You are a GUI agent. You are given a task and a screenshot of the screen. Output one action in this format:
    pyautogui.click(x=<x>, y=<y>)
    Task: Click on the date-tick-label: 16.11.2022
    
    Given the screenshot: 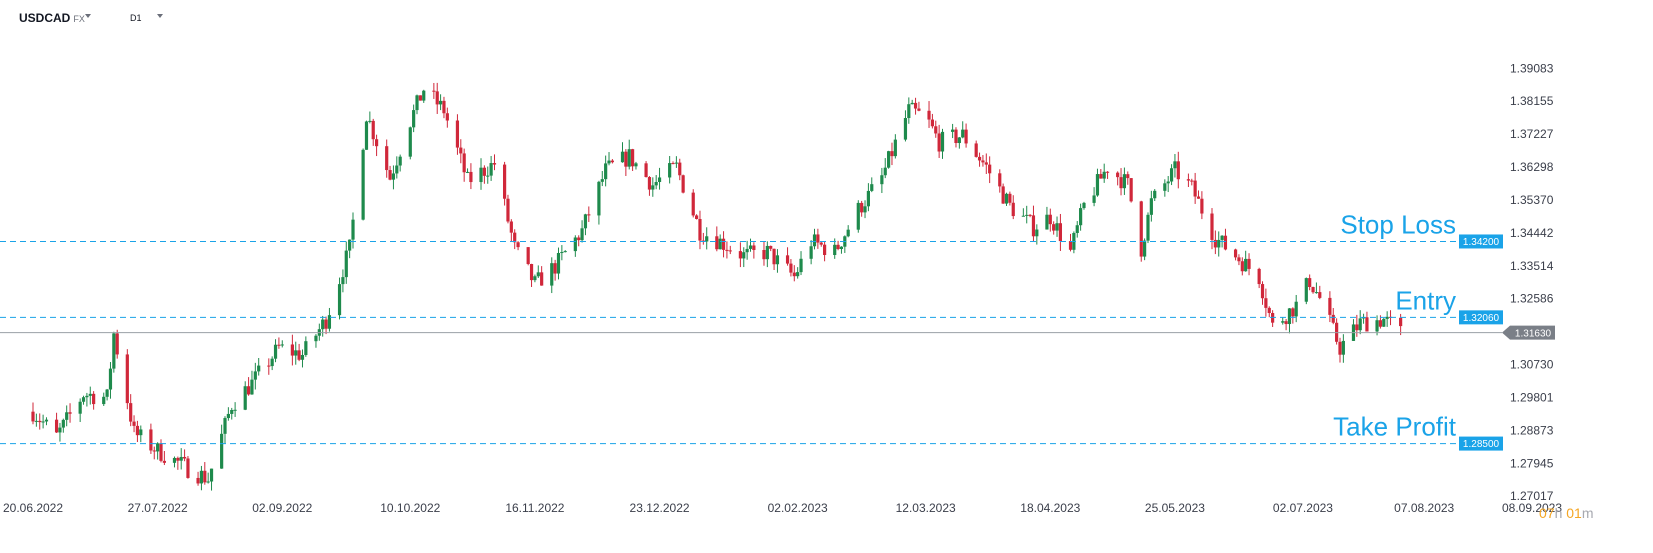 What is the action you would take?
    pyautogui.click(x=534, y=508)
    